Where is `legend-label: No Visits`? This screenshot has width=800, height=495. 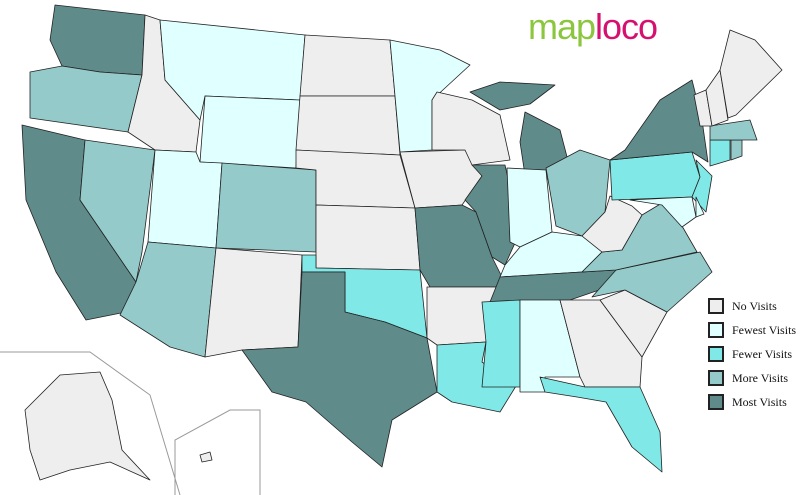
legend-label: No Visits is located at coordinates (754, 305).